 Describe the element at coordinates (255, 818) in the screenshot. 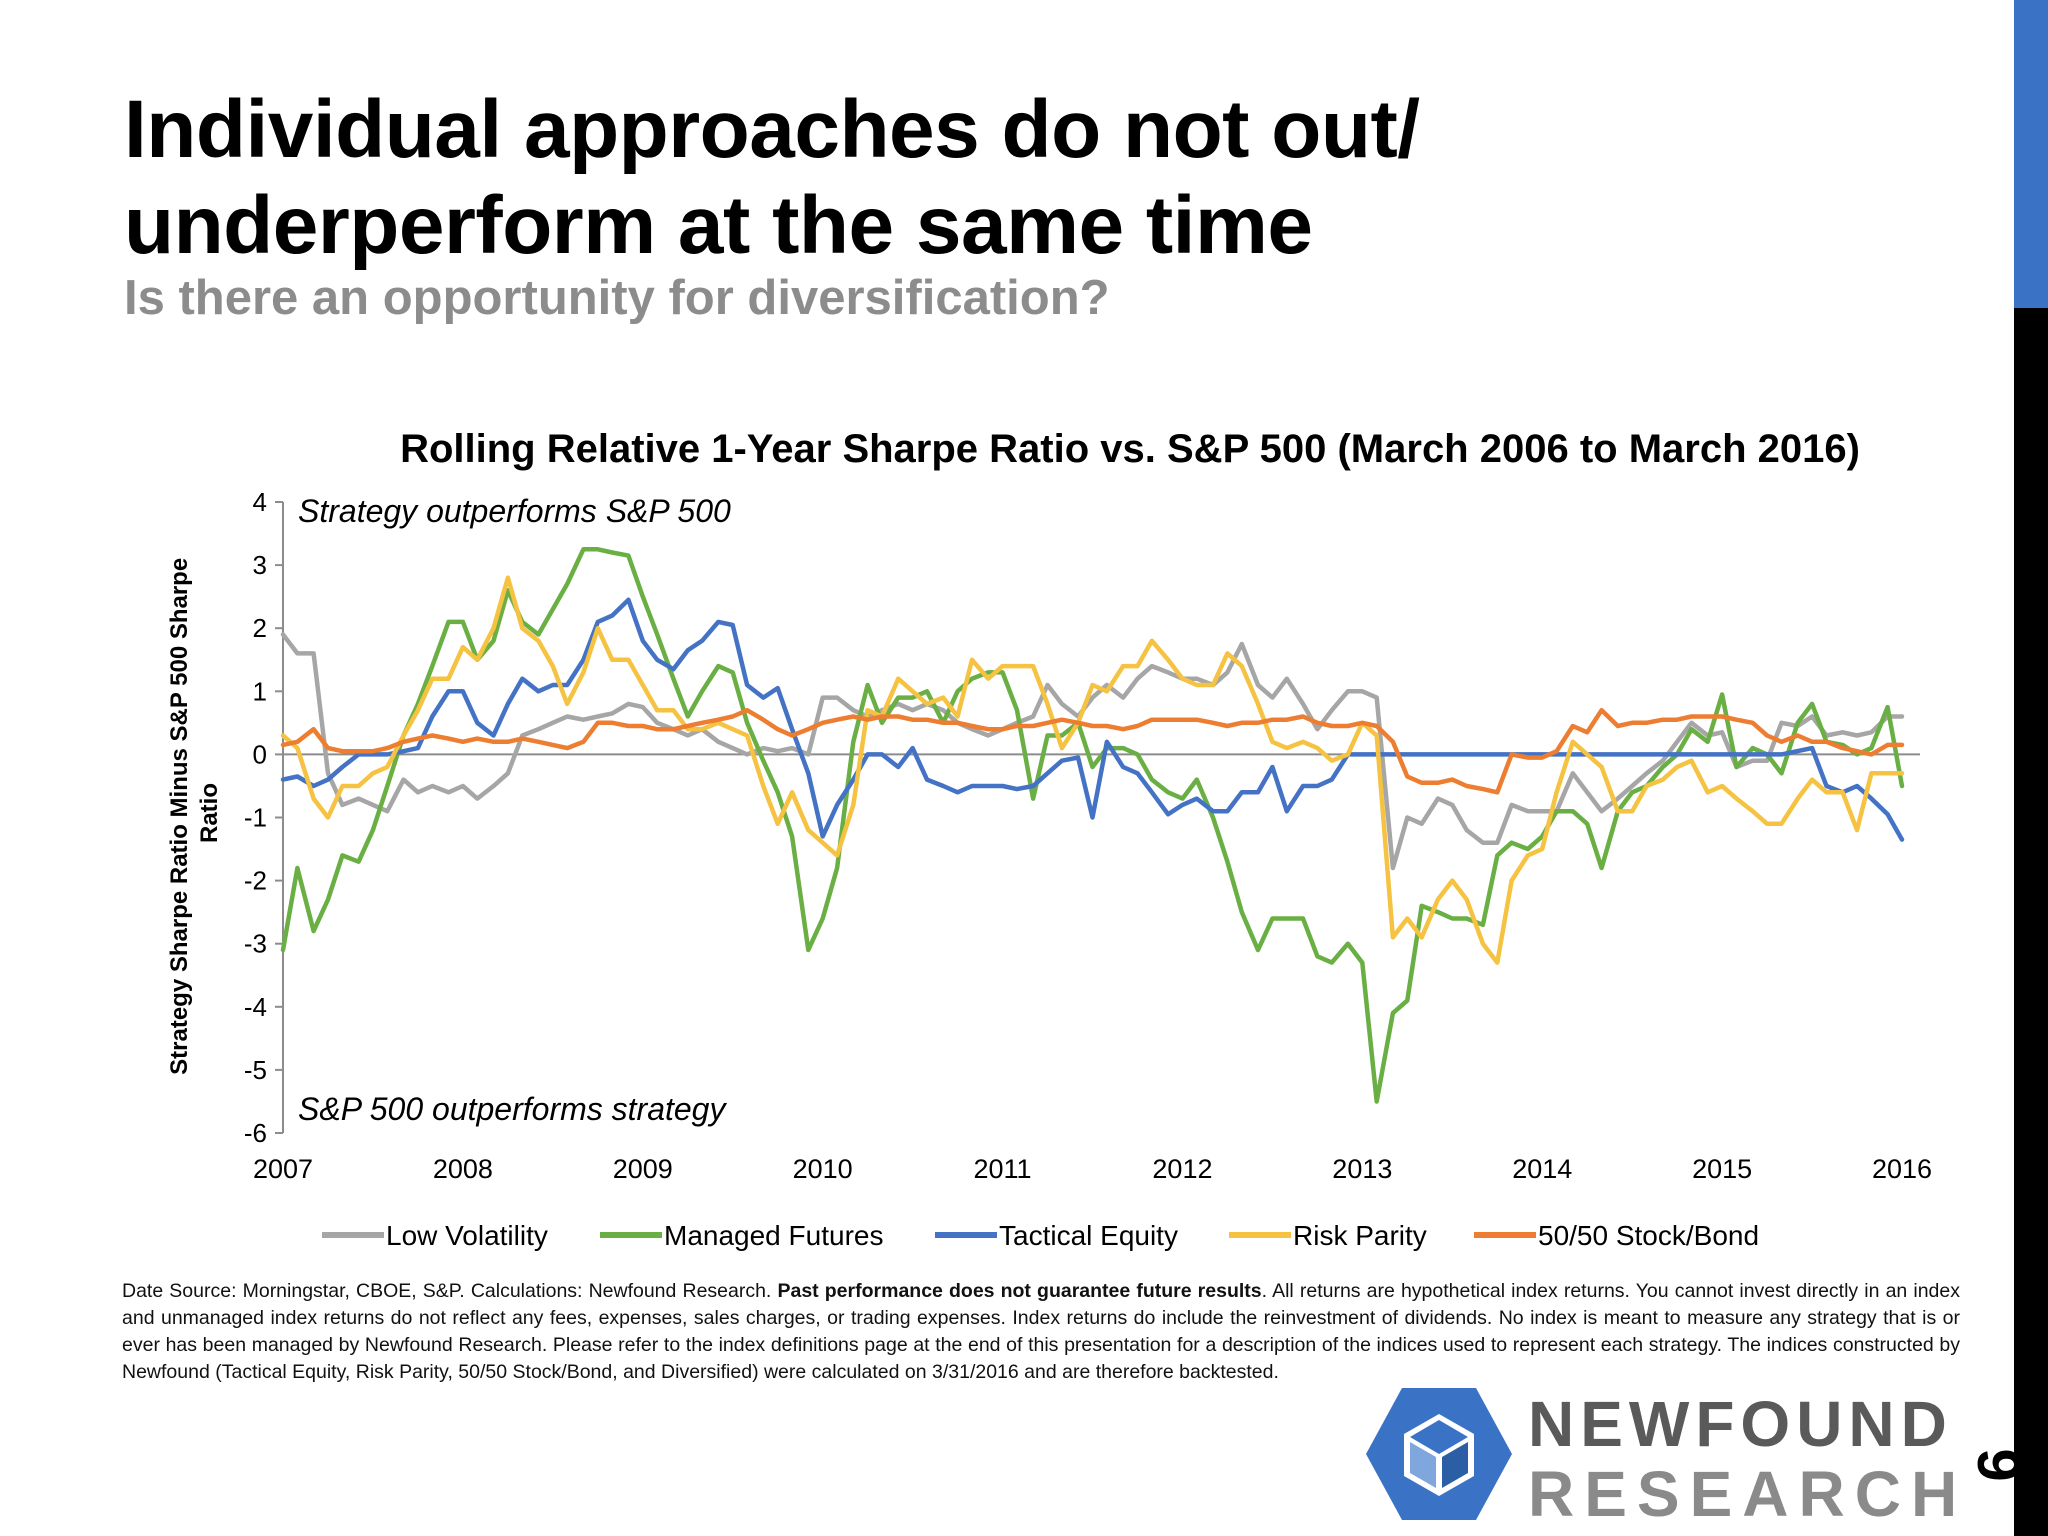

I see `y-tick-label: -1` at that location.